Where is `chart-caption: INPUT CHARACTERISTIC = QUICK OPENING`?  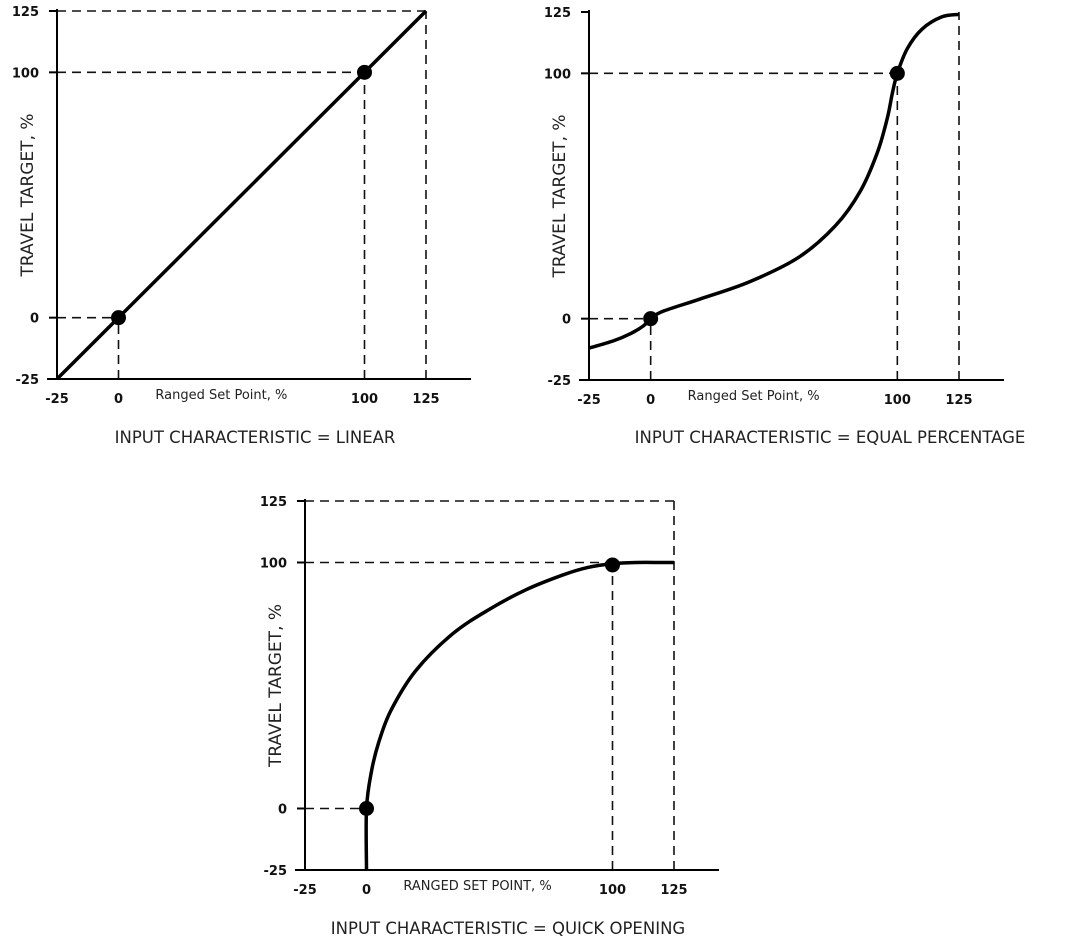 chart-caption: INPUT CHARACTERISTIC = QUICK OPENING is located at coordinates (508, 928).